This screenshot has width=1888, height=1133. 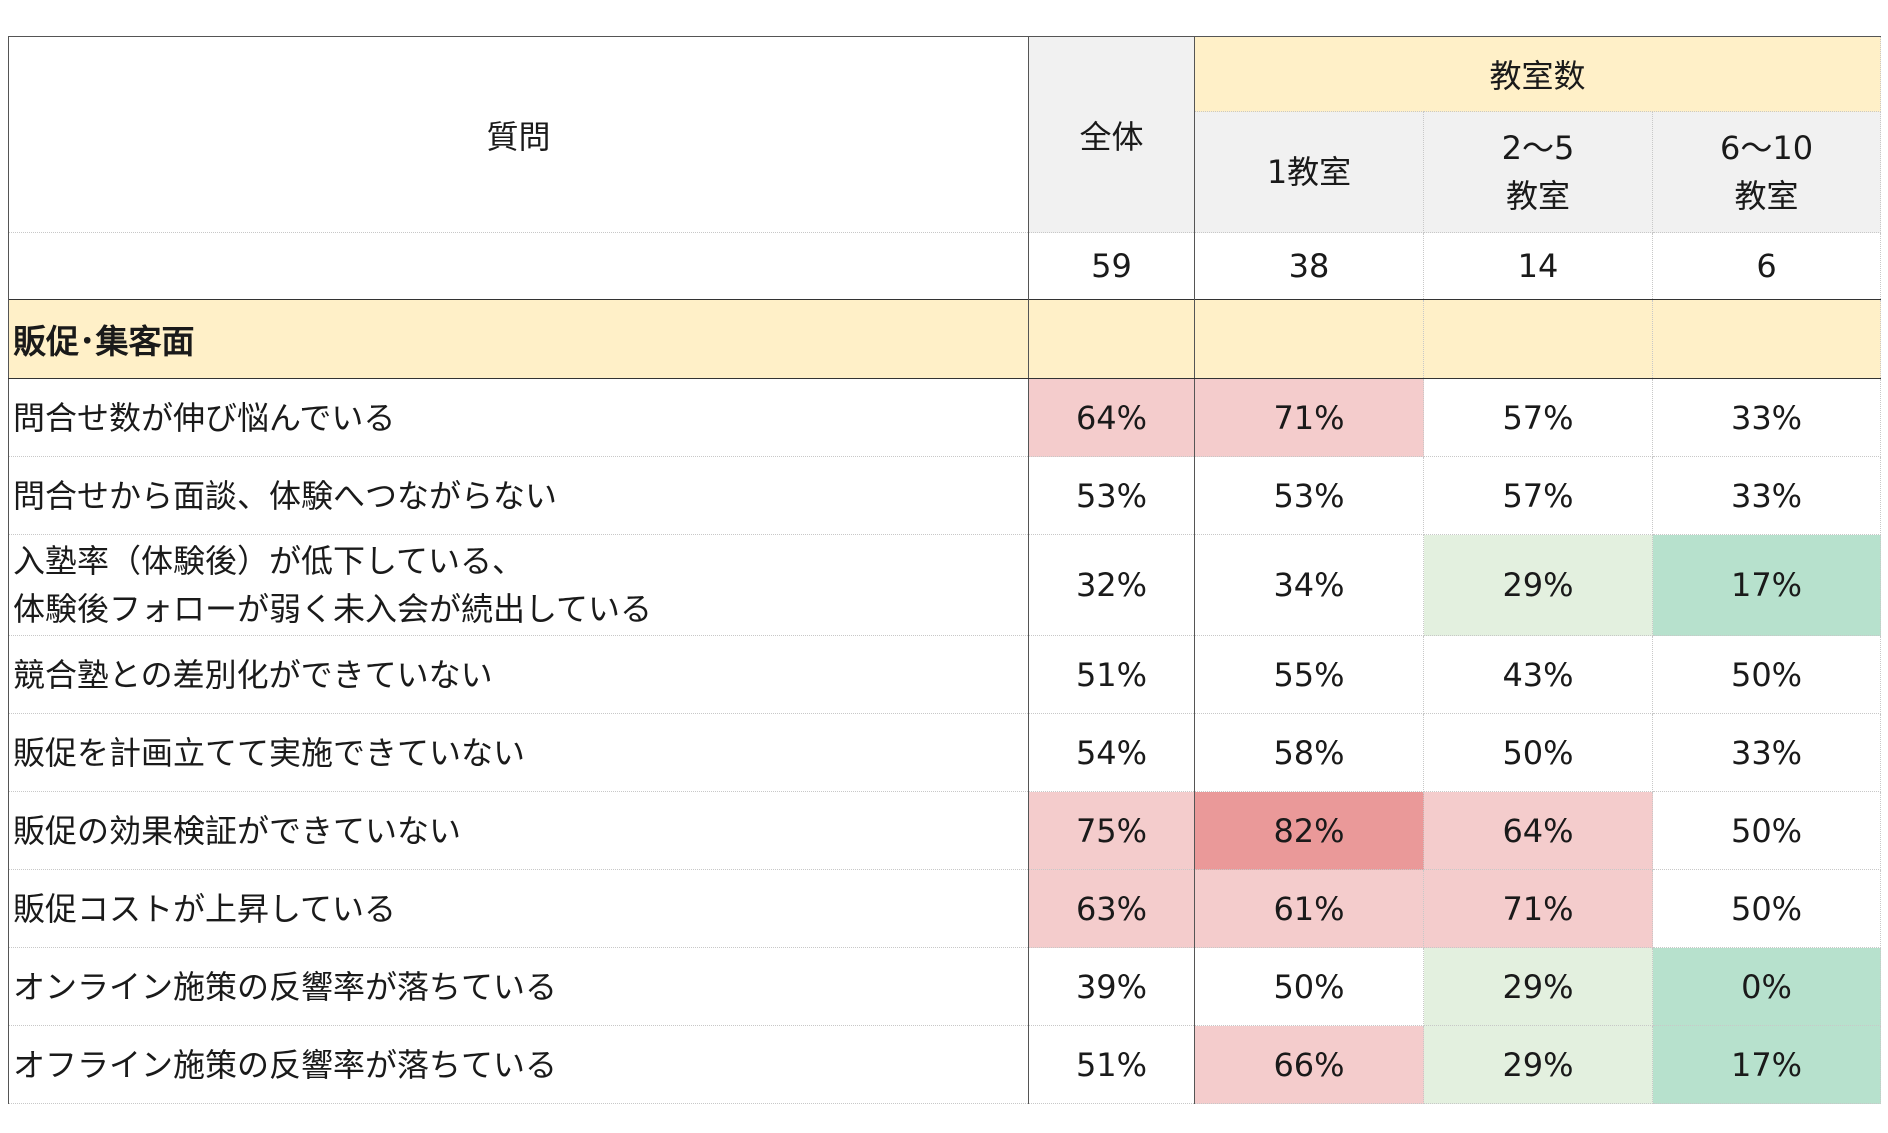 I want to click on header-1-classroom: 1教室, so click(x=1309, y=172).